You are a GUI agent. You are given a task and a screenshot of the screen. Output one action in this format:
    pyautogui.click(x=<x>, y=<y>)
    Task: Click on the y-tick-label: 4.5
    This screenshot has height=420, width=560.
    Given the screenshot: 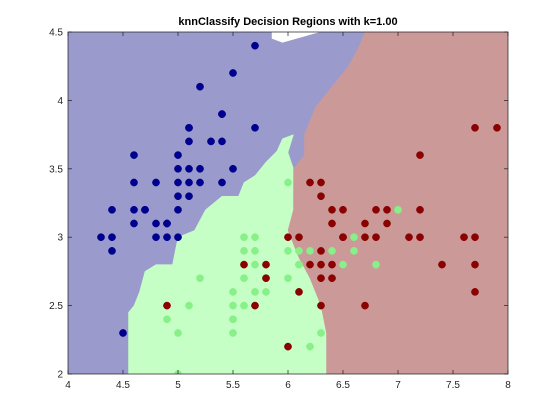 What is the action you would take?
    pyautogui.click(x=56, y=33)
    